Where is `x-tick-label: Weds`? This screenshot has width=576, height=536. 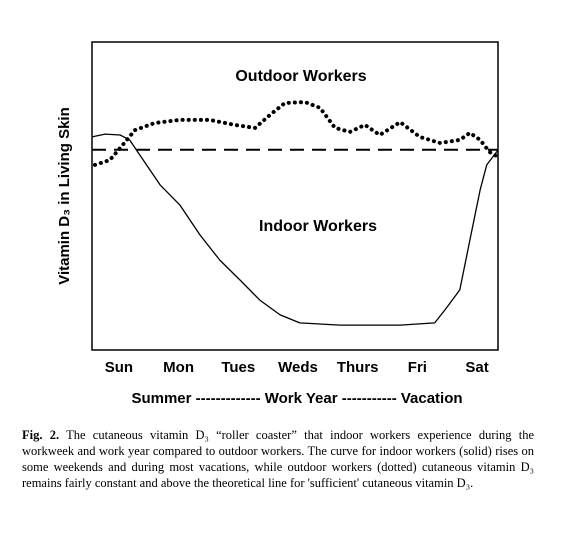 x-tick-label: Weds is located at coordinates (298, 367).